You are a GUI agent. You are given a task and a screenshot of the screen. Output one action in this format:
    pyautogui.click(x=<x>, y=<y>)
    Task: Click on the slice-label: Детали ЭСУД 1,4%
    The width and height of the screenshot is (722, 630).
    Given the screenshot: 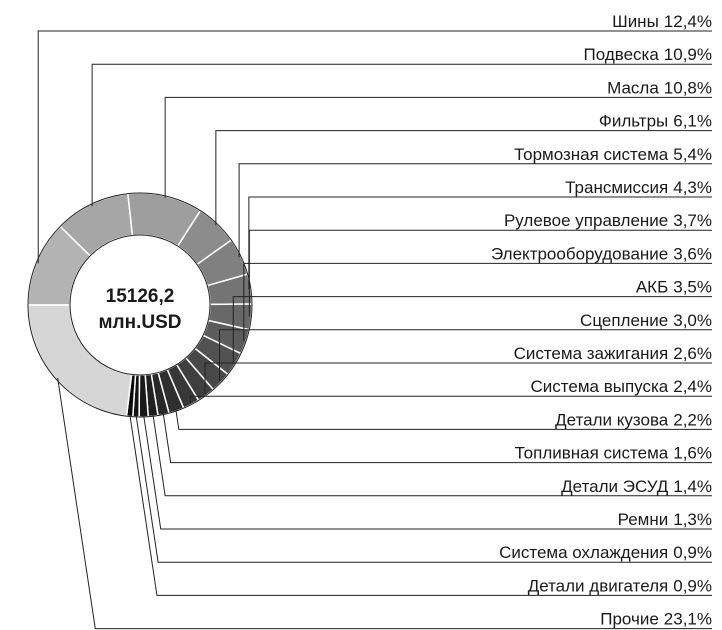 What is the action you would take?
    pyautogui.click(x=636, y=486)
    